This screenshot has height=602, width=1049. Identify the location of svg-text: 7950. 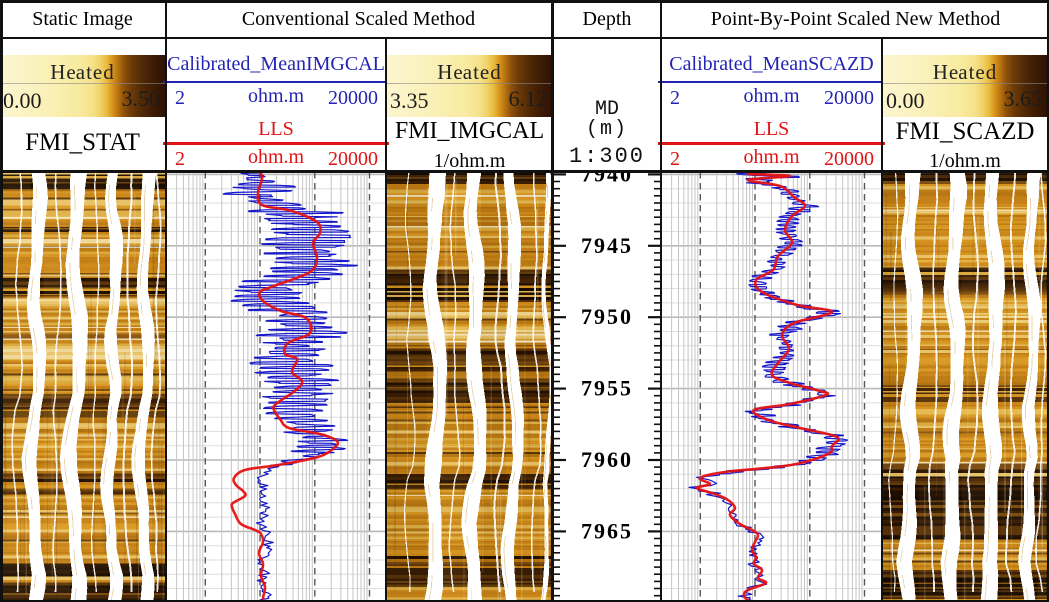
(607, 316).